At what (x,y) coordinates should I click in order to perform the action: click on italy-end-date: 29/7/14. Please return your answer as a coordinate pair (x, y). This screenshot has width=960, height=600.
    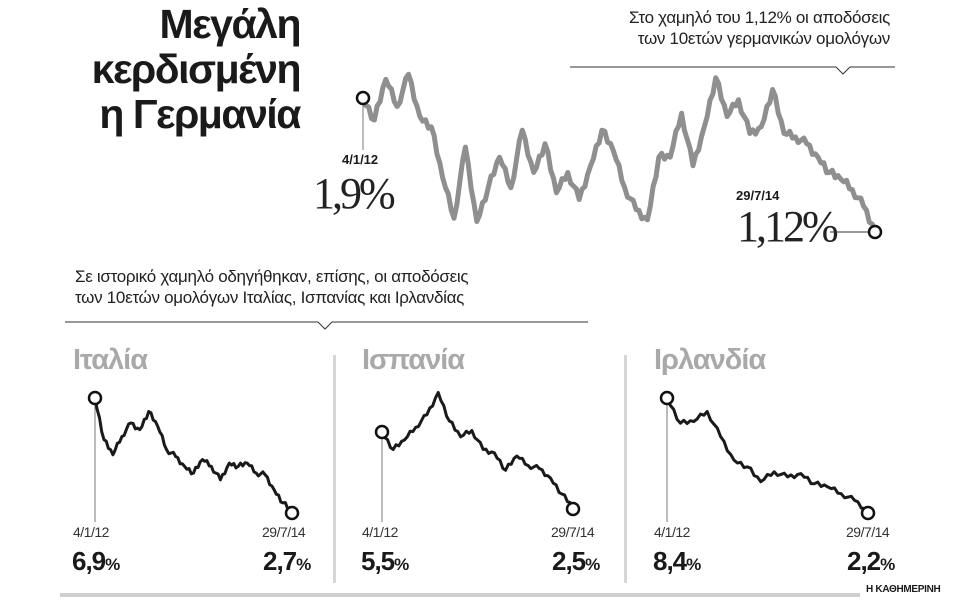
    Looking at the image, I should click on (284, 532).